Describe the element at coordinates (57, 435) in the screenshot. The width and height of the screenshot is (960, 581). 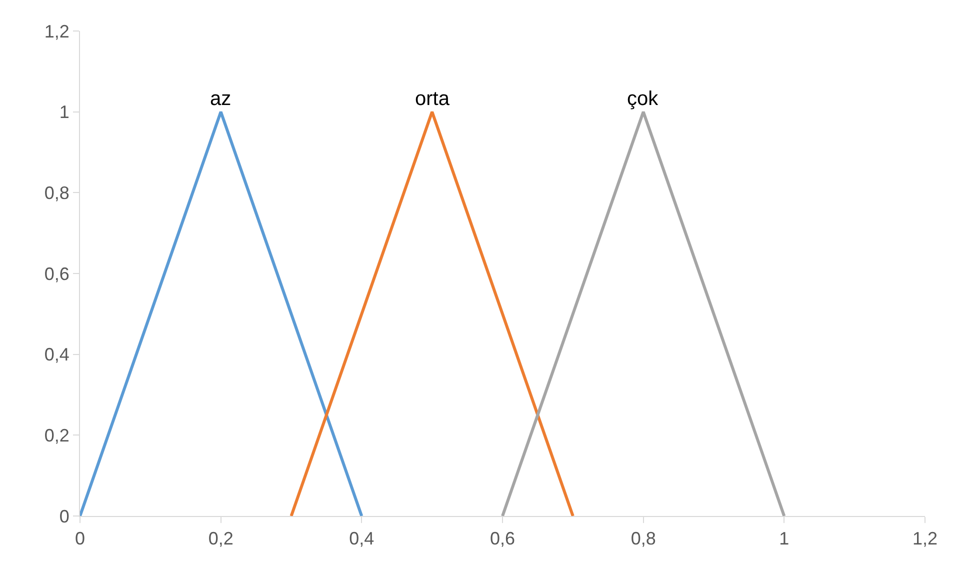
I see `y-tick-label: 0,2` at that location.